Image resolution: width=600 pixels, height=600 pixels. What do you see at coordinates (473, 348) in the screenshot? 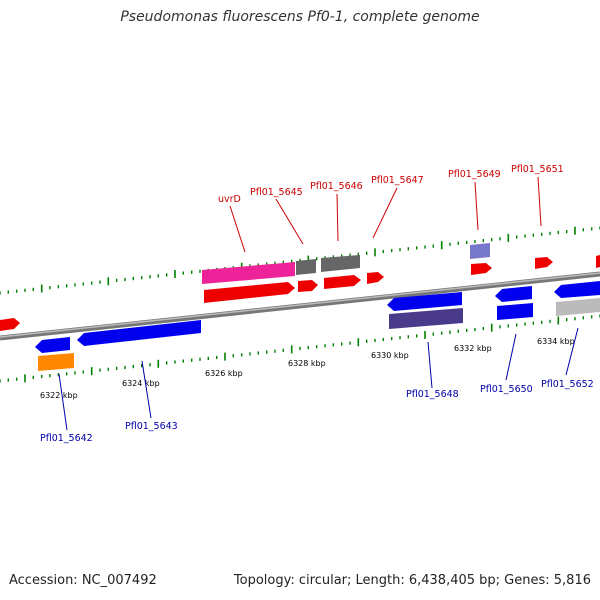
I see `ruler-label: 6332 kbp` at bounding box center [473, 348].